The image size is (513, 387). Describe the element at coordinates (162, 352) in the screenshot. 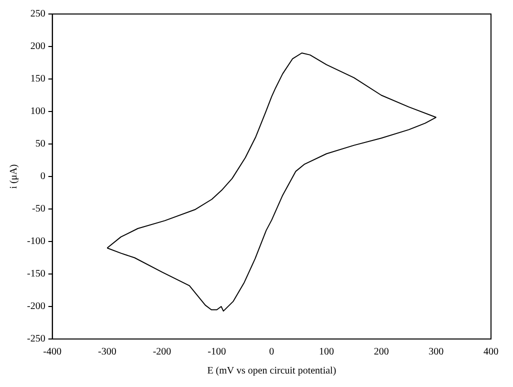

I see `x-tick-label: -200` at that location.